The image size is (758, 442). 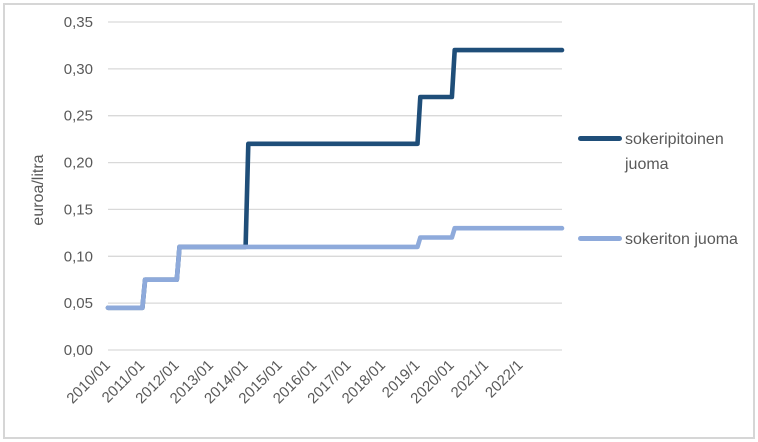 I want to click on x-tick-label: 2021/1, so click(x=470, y=379).